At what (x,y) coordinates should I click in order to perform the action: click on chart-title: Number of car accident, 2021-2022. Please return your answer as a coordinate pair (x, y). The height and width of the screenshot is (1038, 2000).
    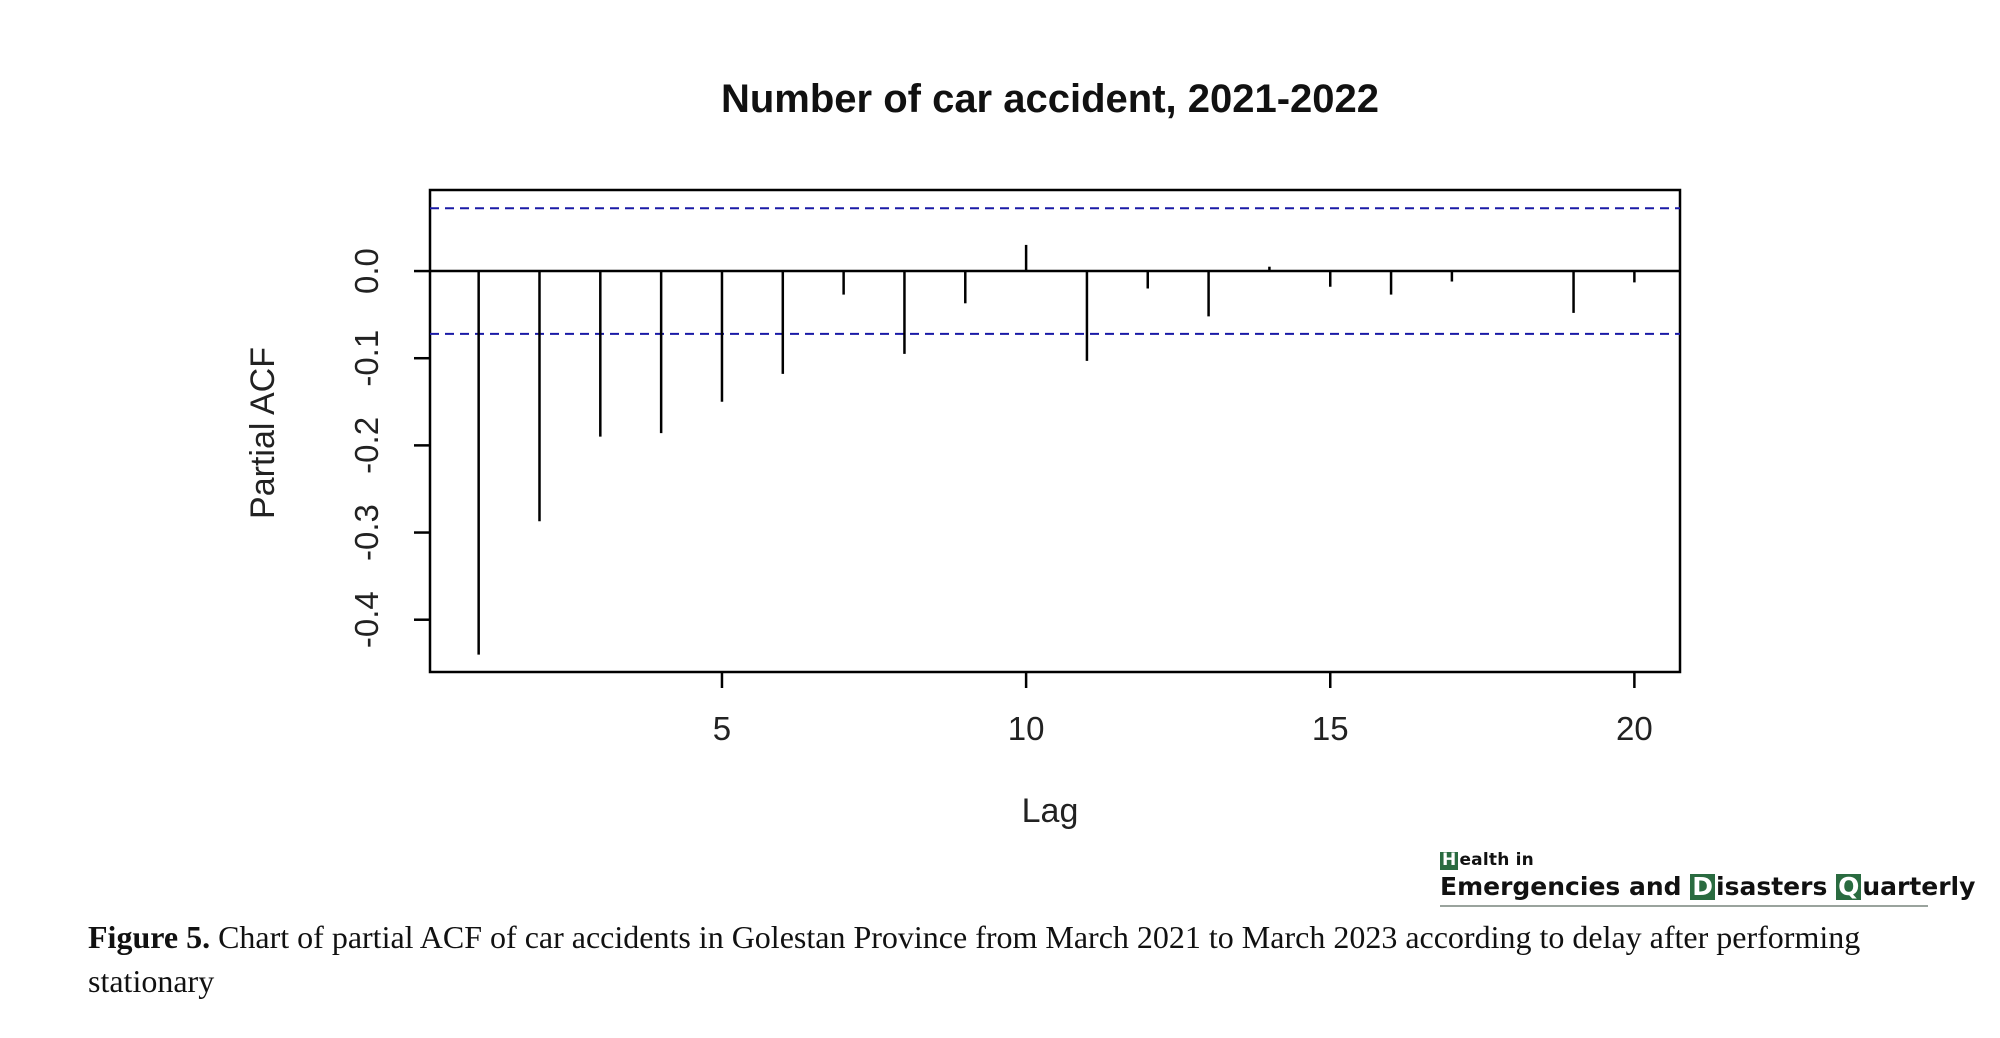
    Looking at the image, I should click on (1050, 99).